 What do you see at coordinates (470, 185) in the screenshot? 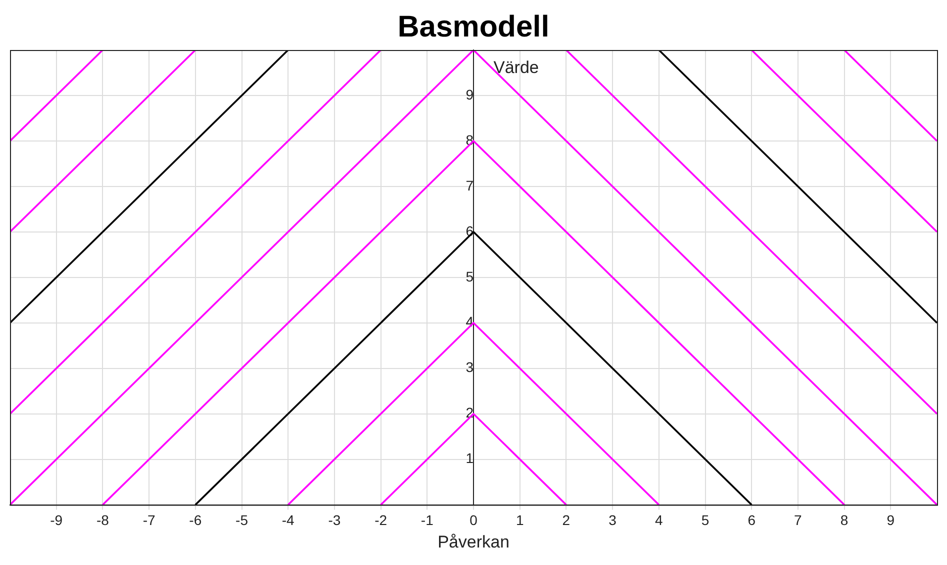
I see `y-tick-label: 7` at bounding box center [470, 185].